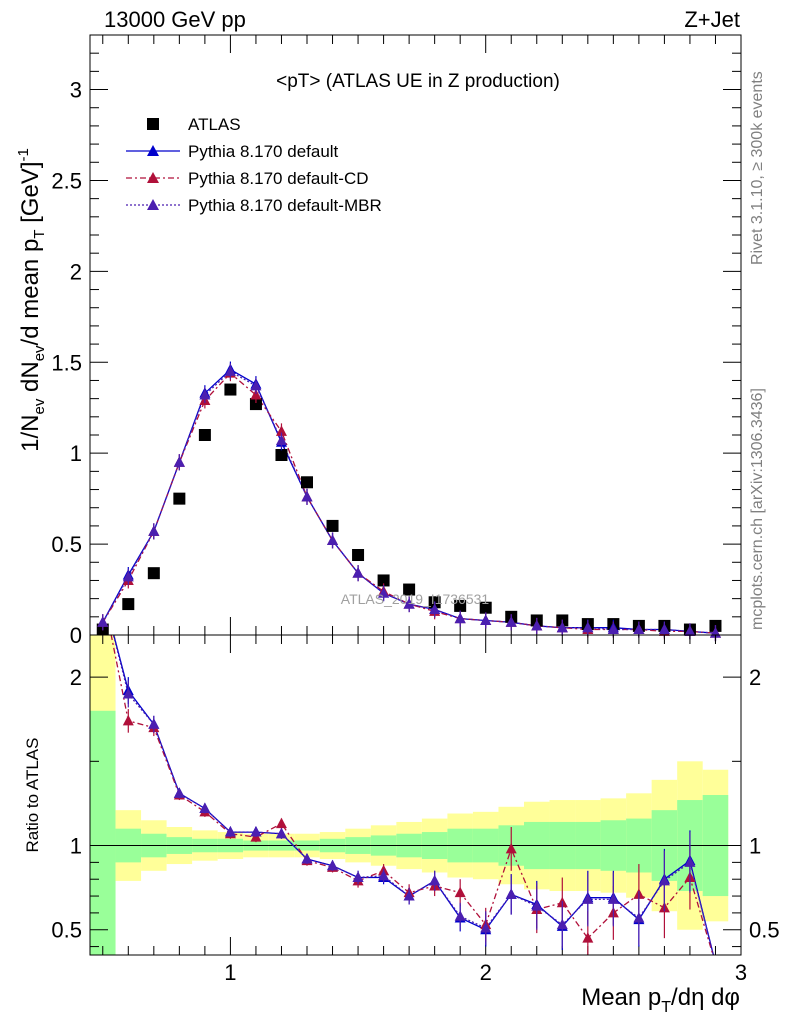 The height and width of the screenshot is (1024, 786). Describe the element at coordinates (418, 81) in the screenshot. I see `chart-title: <pT> (ATLAS UE in Z production)` at that location.